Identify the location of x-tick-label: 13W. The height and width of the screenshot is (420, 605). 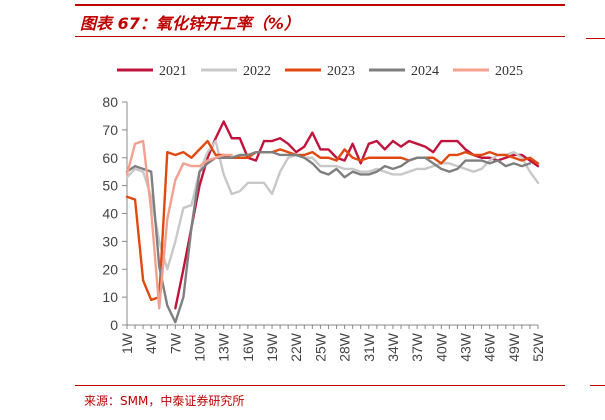
(224, 347).